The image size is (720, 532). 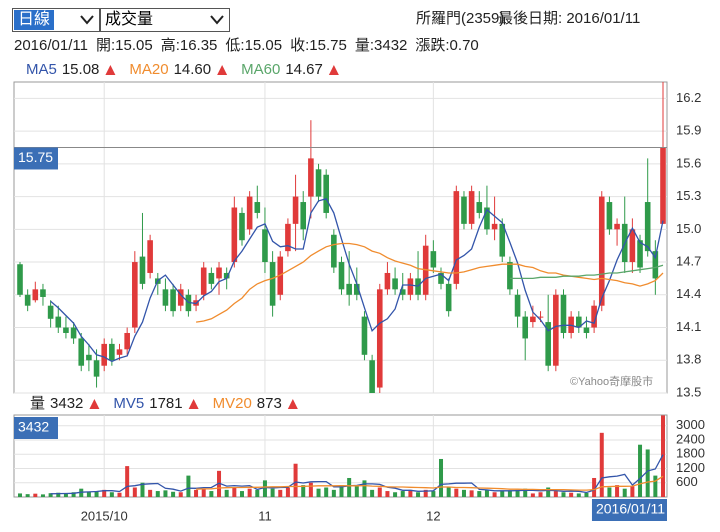 What do you see at coordinates (269, 403) in the screenshot?
I see `legend-value: 873` at bounding box center [269, 403].